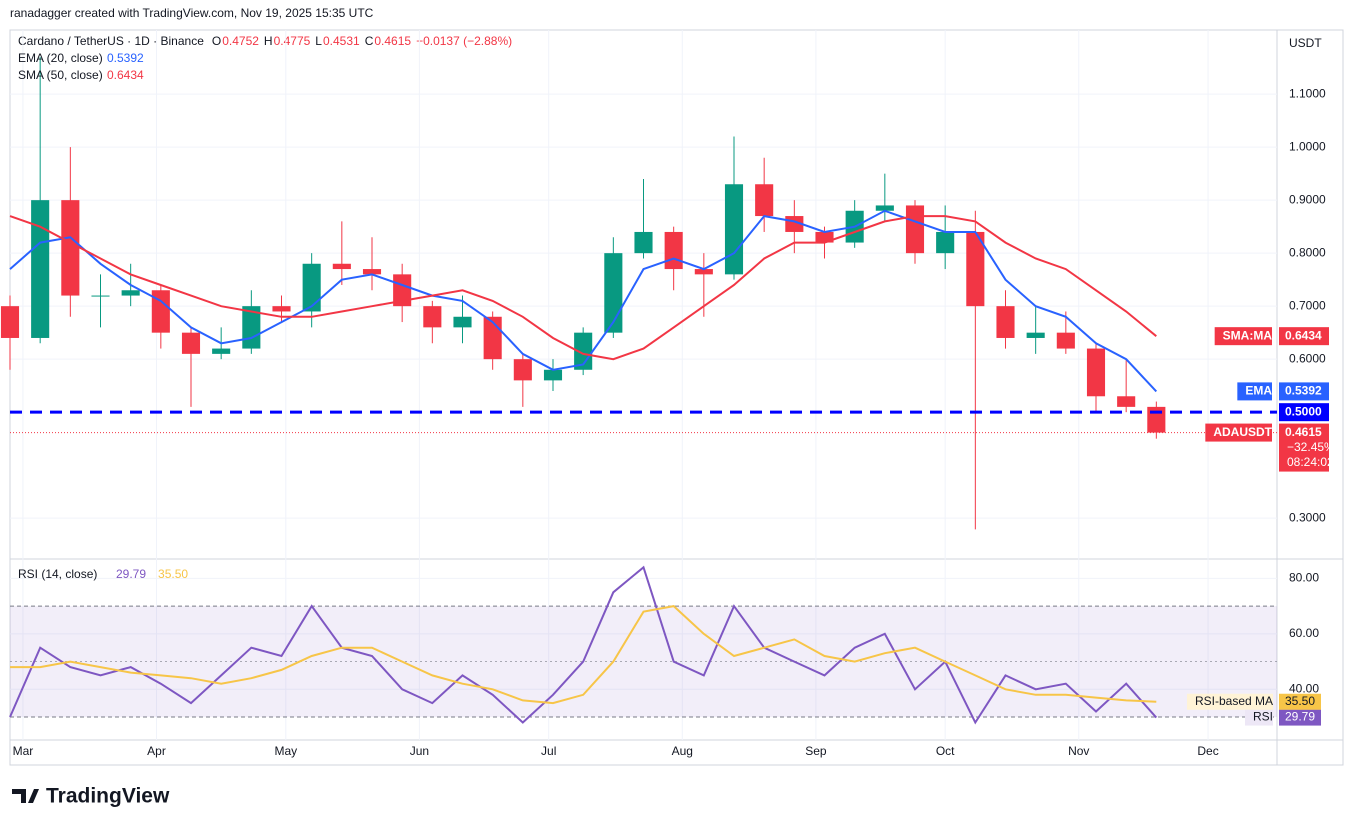 The width and height of the screenshot is (1353, 831). Describe the element at coordinates (1303, 432) in the screenshot. I see `tag-value: 0.4615` at that location.